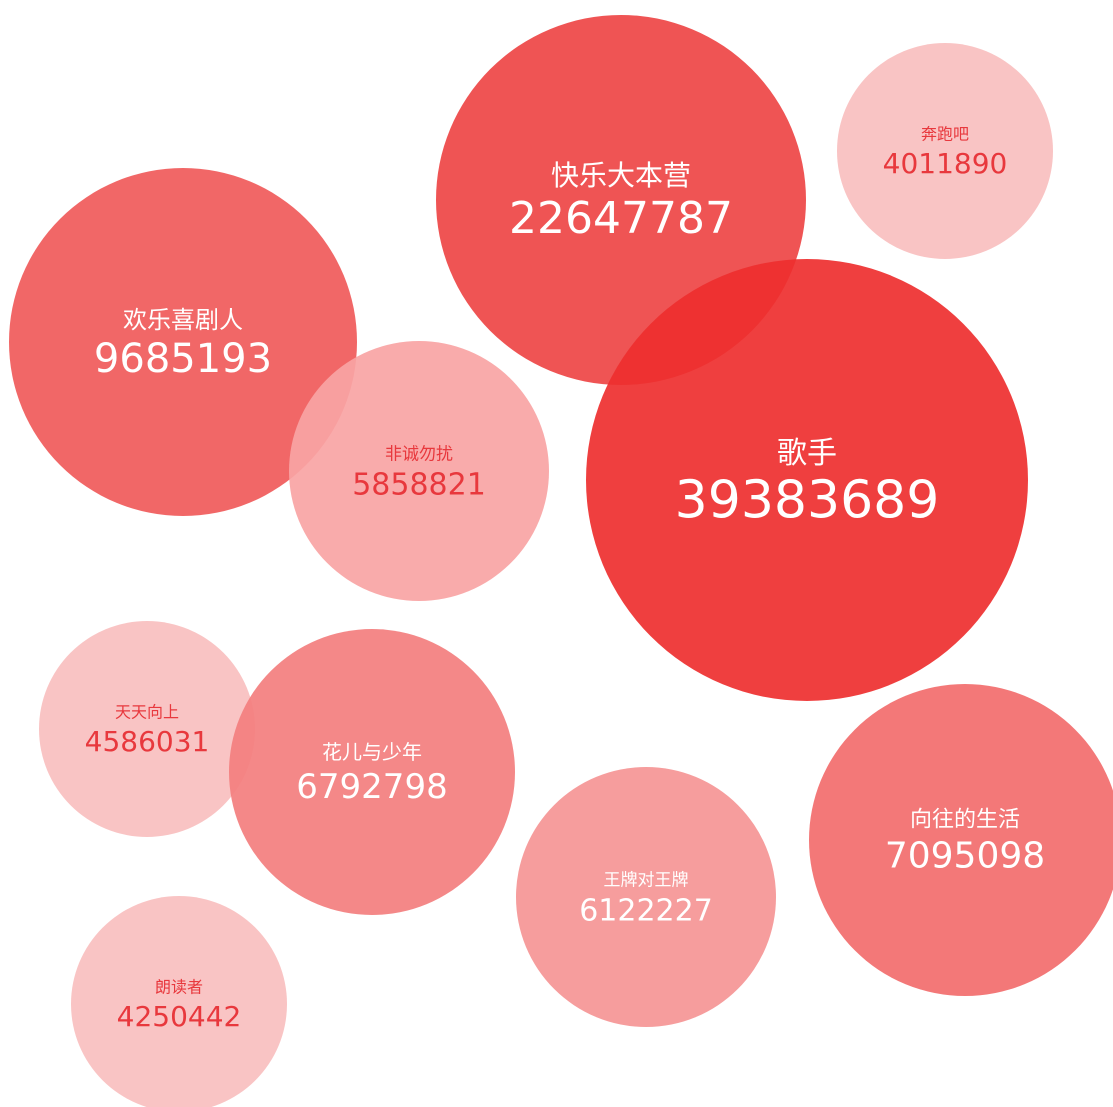  Describe the element at coordinates (183, 359) in the screenshot. I see `bubble-value: 9685193` at that location.